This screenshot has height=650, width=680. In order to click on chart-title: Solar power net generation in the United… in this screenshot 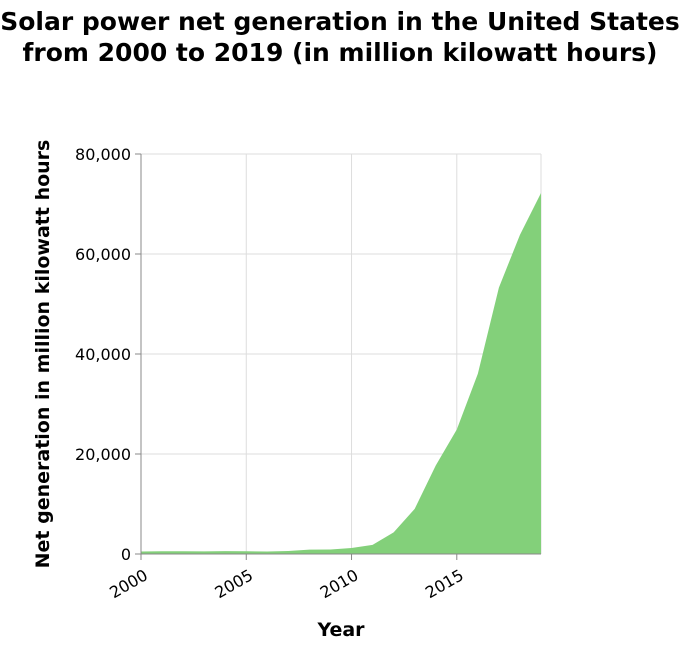, I will do `click(340, 37)`.